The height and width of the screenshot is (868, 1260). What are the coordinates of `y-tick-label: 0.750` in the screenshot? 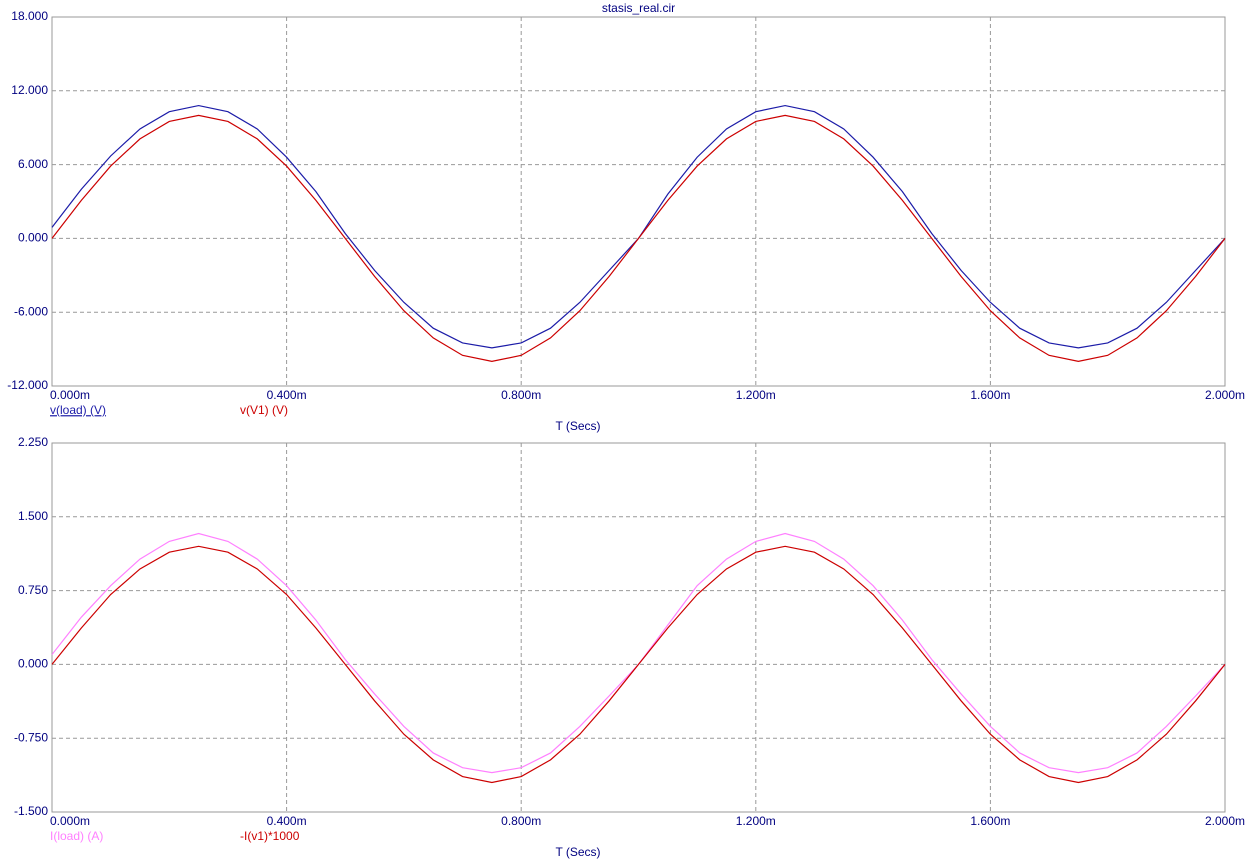 It's located at (33, 590).